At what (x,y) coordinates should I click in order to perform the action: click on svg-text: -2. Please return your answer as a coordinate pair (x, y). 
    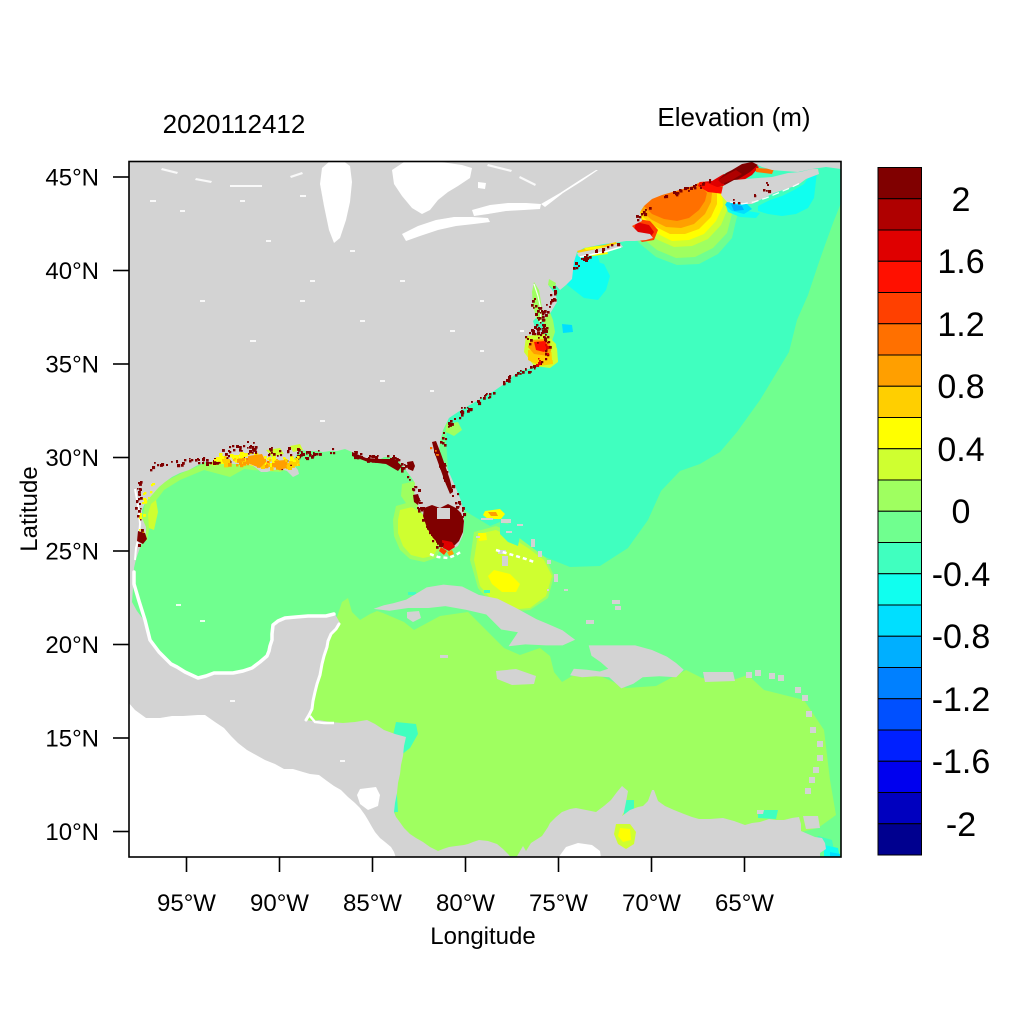
    Looking at the image, I should click on (961, 825).